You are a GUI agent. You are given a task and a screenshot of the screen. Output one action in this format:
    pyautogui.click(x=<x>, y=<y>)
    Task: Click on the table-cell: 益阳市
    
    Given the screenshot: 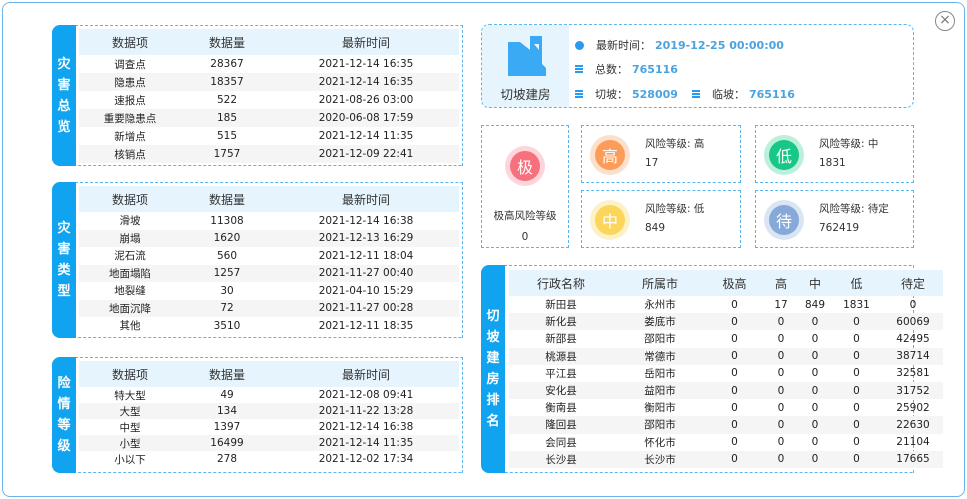 What is the action you would take?
    pyautogui.click(x=660, y=390)
    